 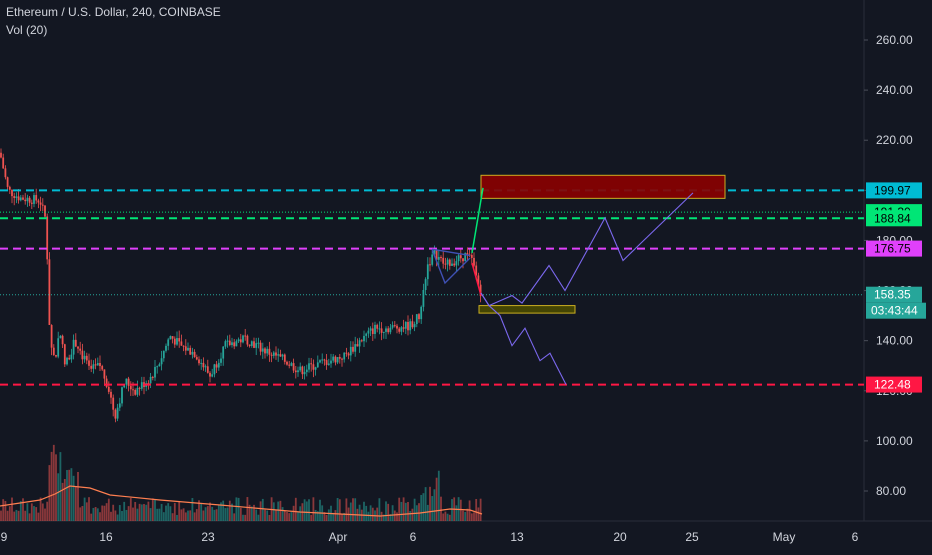 I want to click on y-tick-label: 260.00, so click(x=894, y=40).